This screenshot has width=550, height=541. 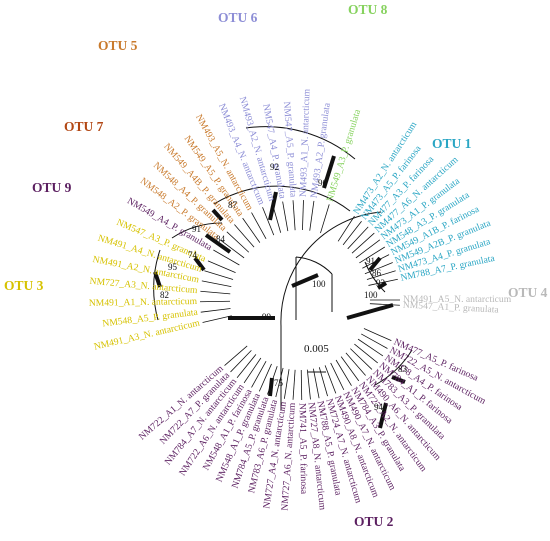 What do you see at coordinates (274, 167) in the screenshot?
I see `bootstrap-value: 92` at bounding box center [274, 167].